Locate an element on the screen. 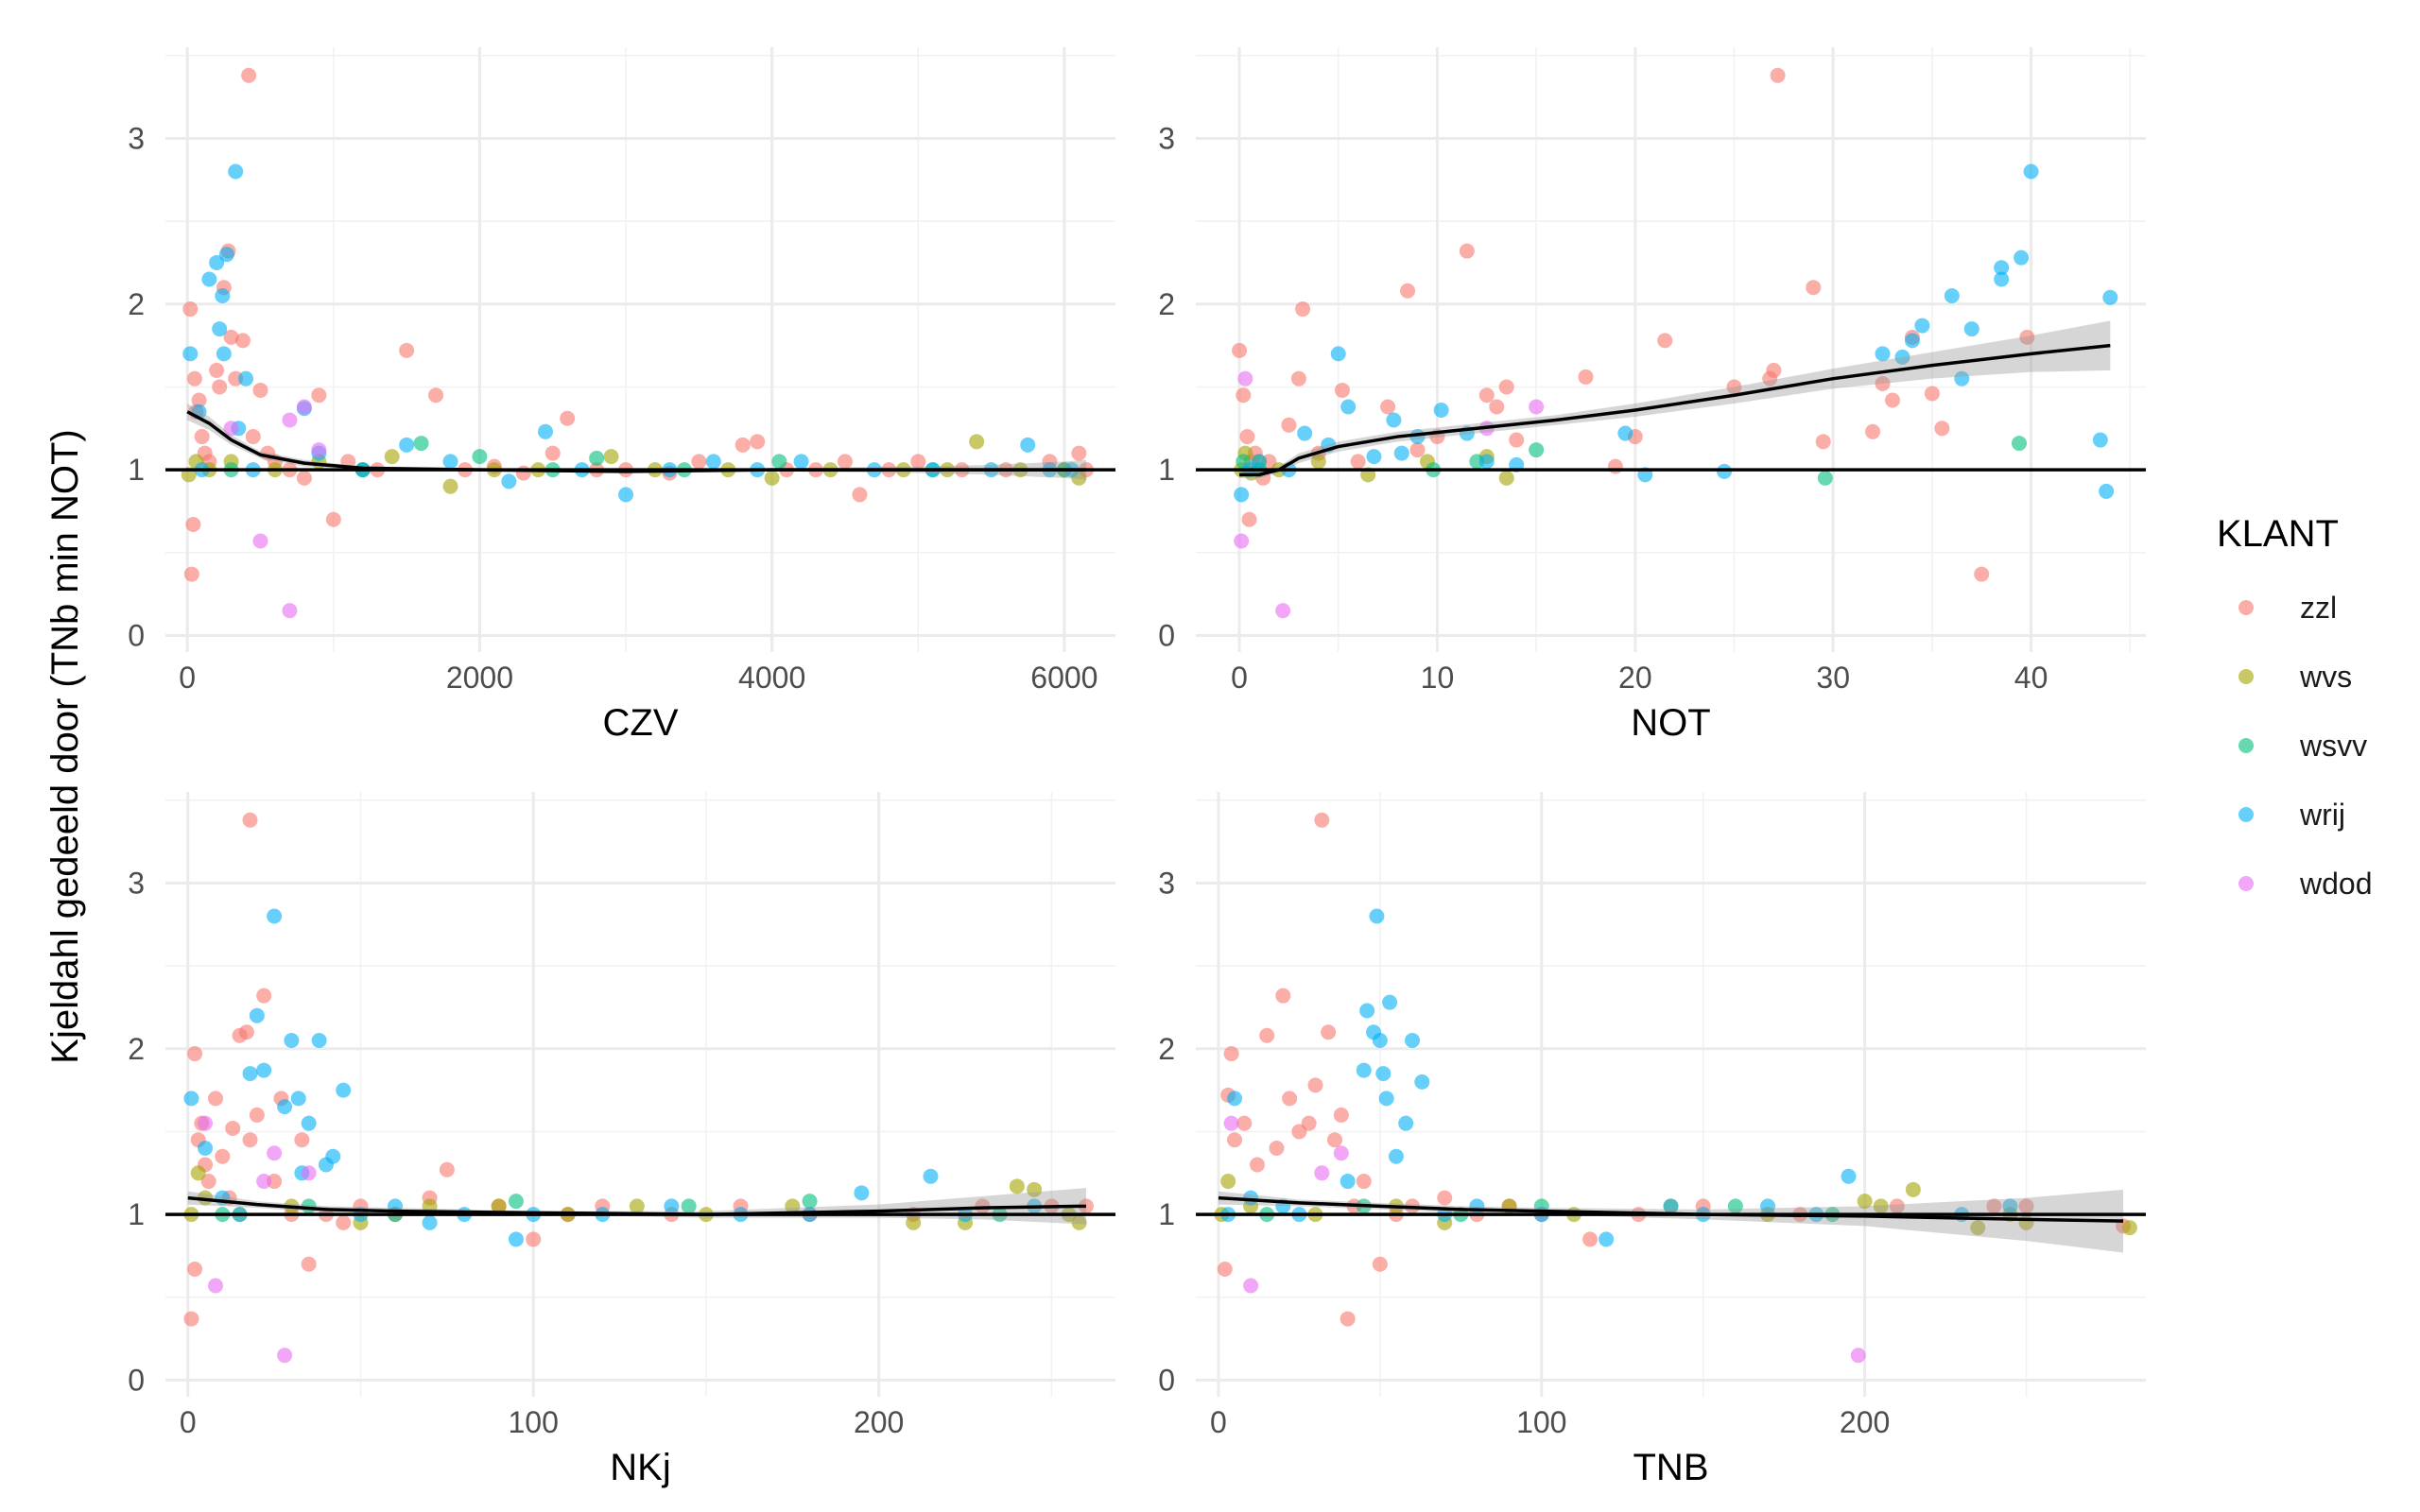 This screenshot has height=1512, width=2420. legend-entry-wsvv: wsvv is located at coordinates (2302, 746).